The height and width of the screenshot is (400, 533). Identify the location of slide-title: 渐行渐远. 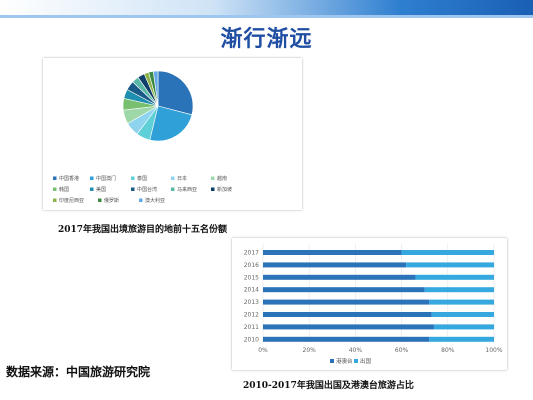
(266, 39).